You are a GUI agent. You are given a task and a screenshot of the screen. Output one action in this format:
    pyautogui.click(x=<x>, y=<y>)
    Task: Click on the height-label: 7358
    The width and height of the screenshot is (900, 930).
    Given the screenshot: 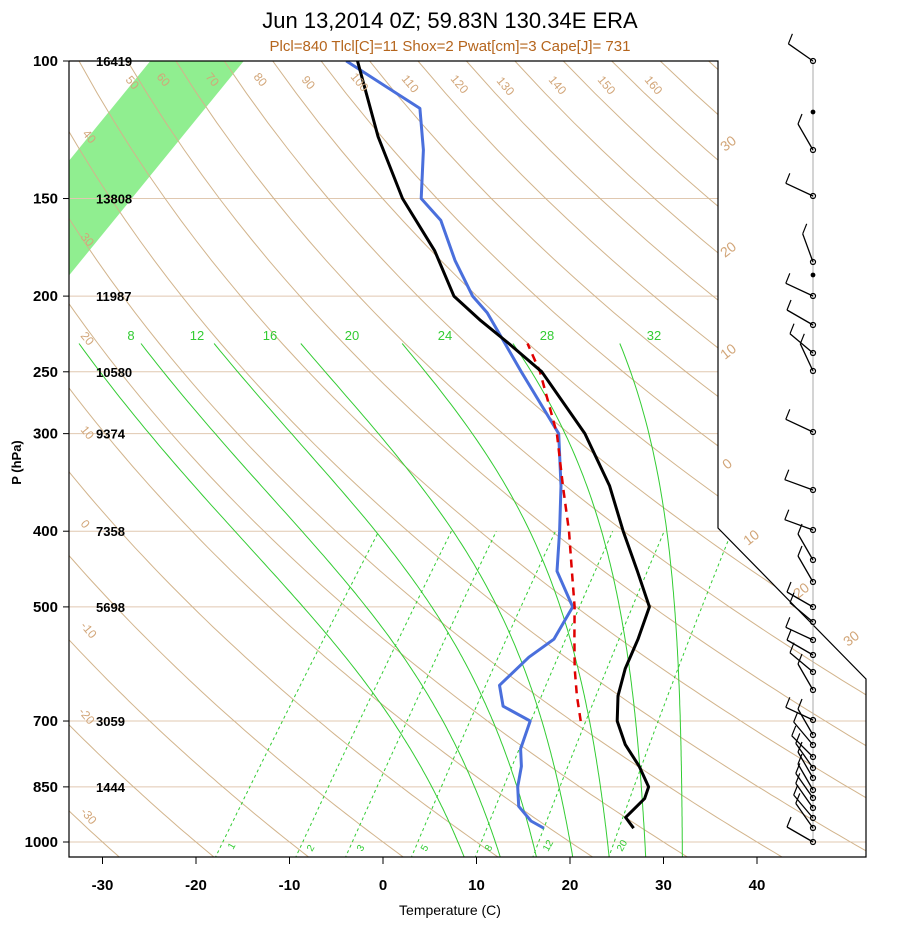 What is the action you would take?
    pyautogui.click(x=110, y=531)
    